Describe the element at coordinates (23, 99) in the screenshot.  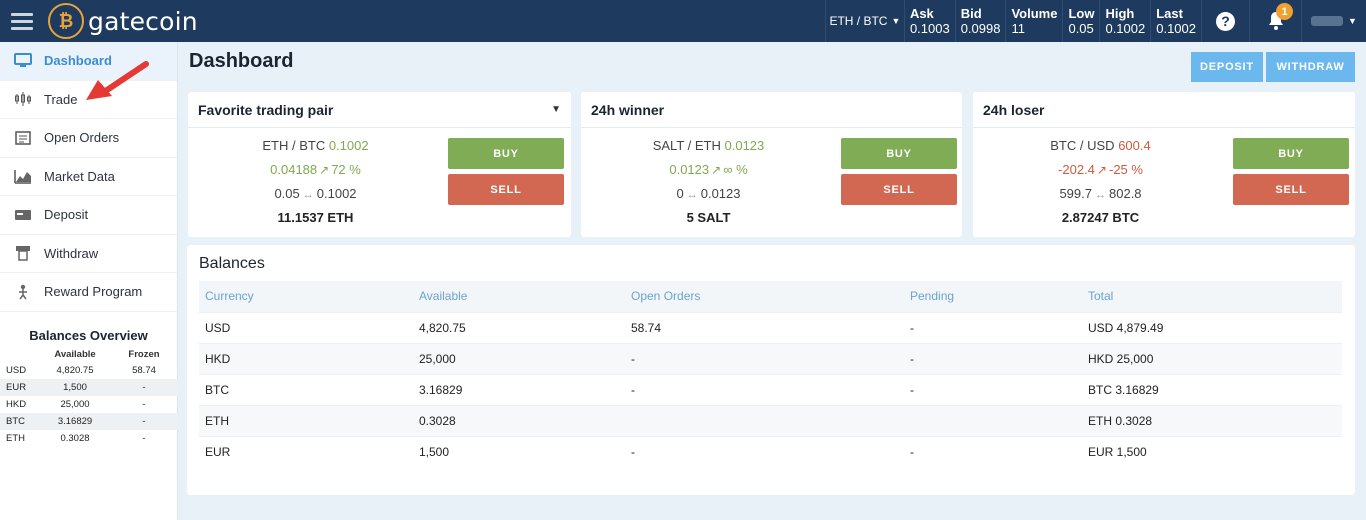
I see `trade-candles-icon` at that location.